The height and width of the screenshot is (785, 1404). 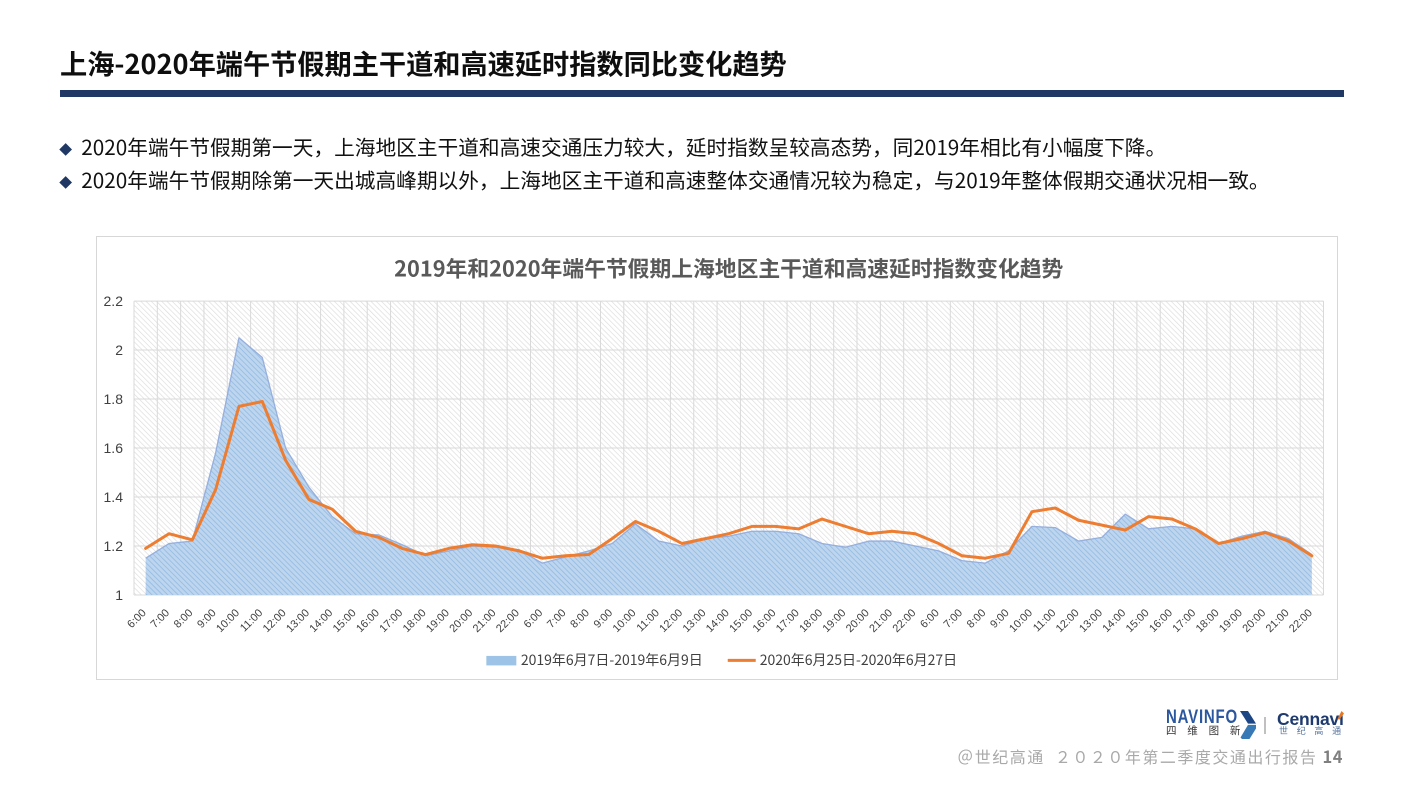 What do you see at coordinates (611, 660) in the screenshot?
I see `svg-text: 2019年6月7日-2019年6月9日` at bounding box center [611, 660].